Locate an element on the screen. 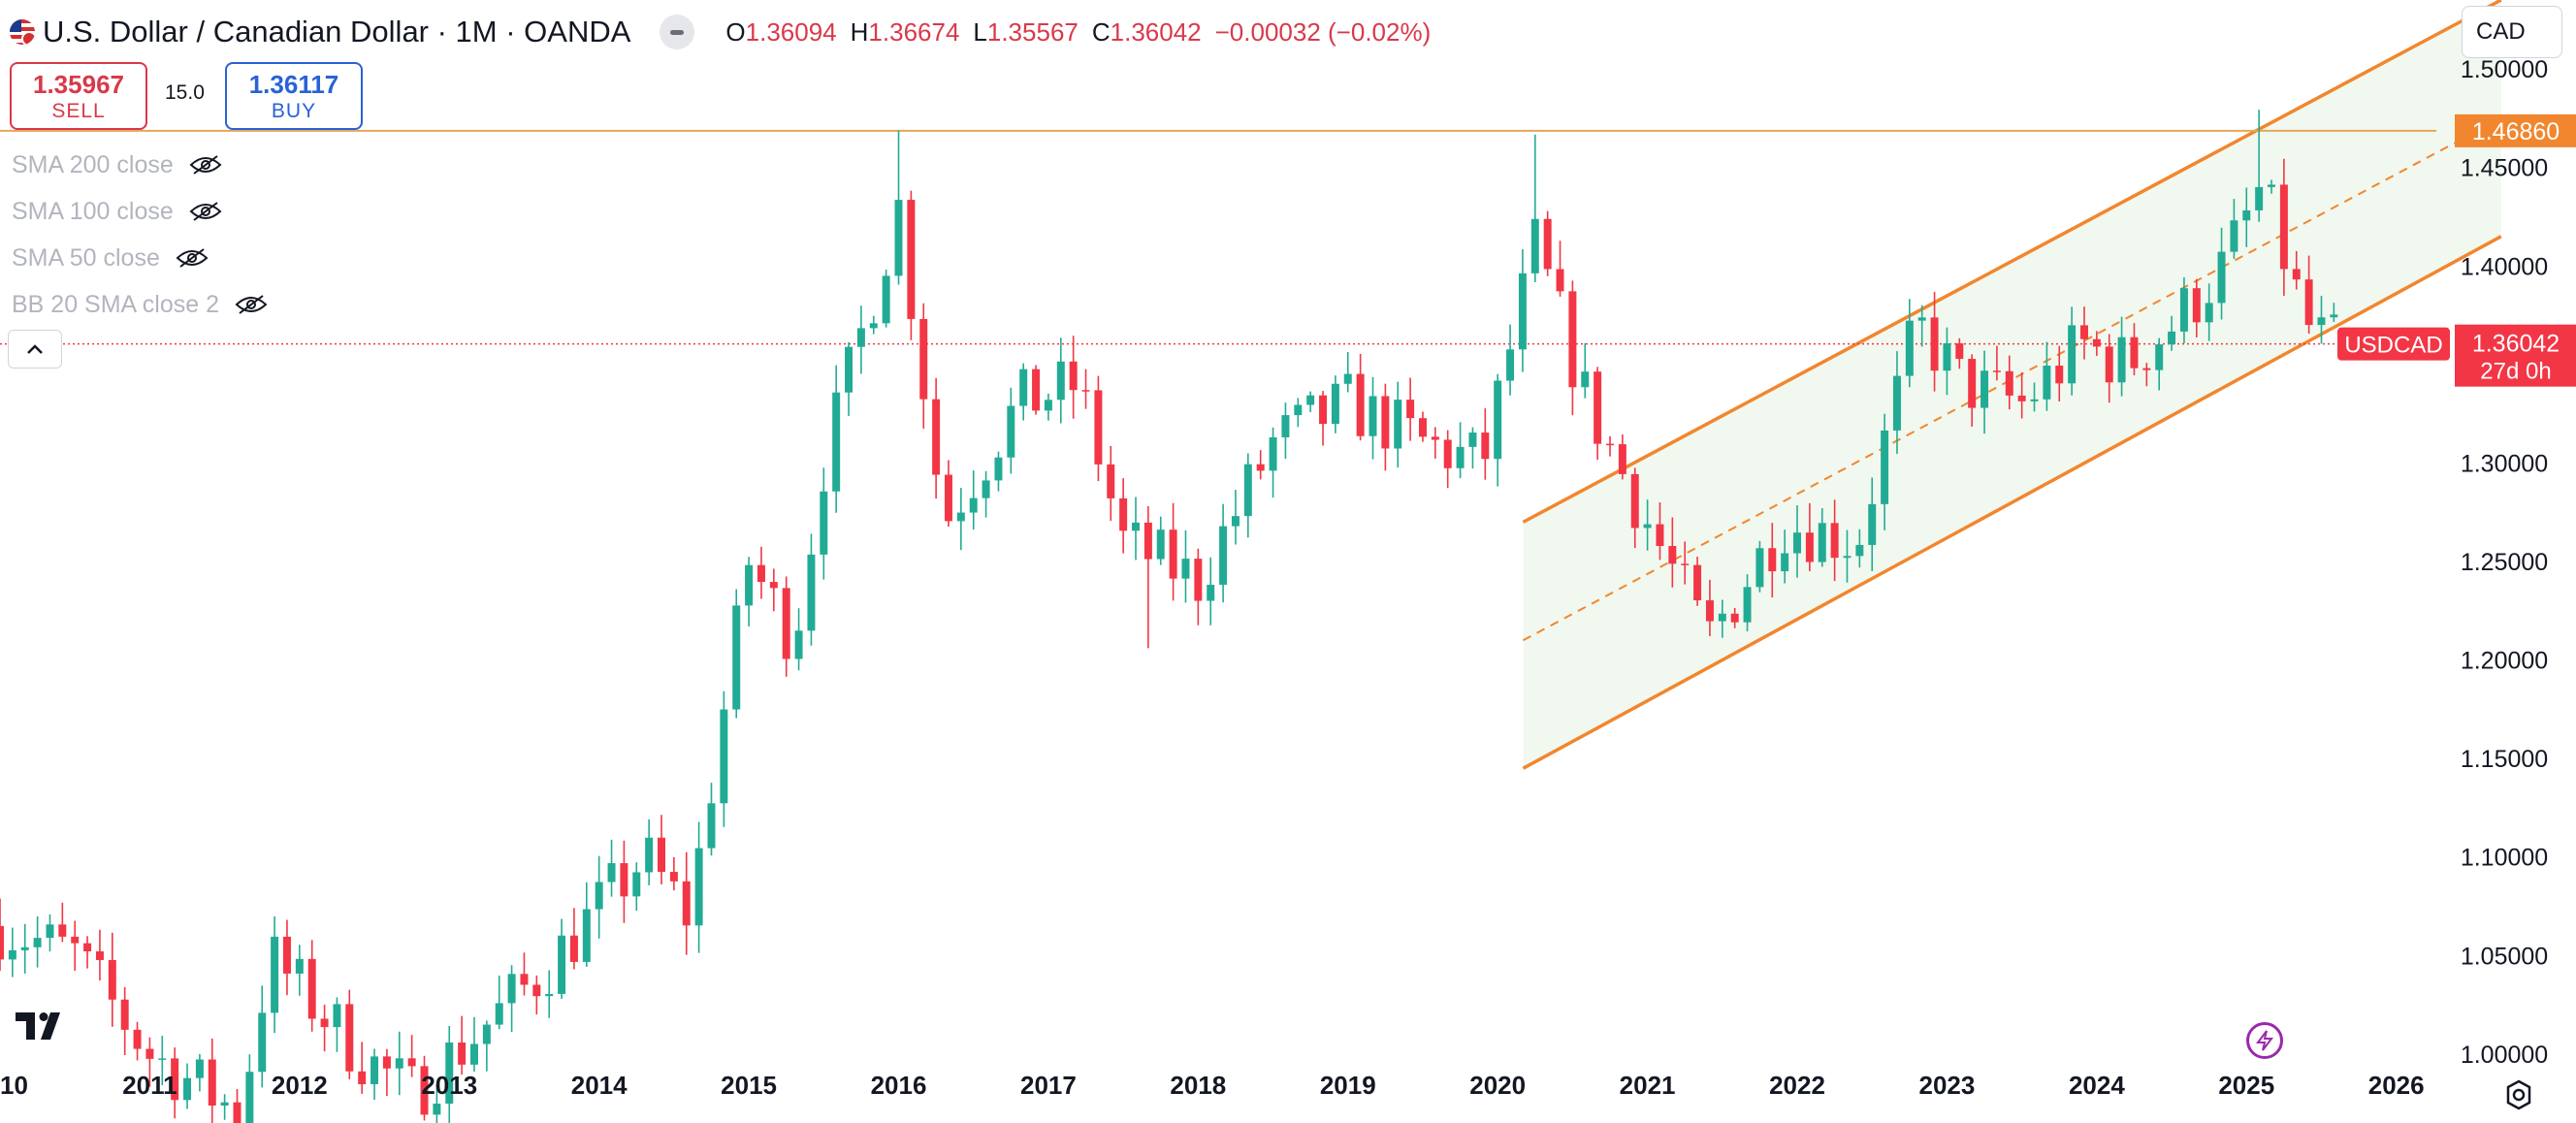 The height and width of the screenshot is (1123, 2576). indicator-sma-50: SMA 50 close is located at coordinates (140, 258).